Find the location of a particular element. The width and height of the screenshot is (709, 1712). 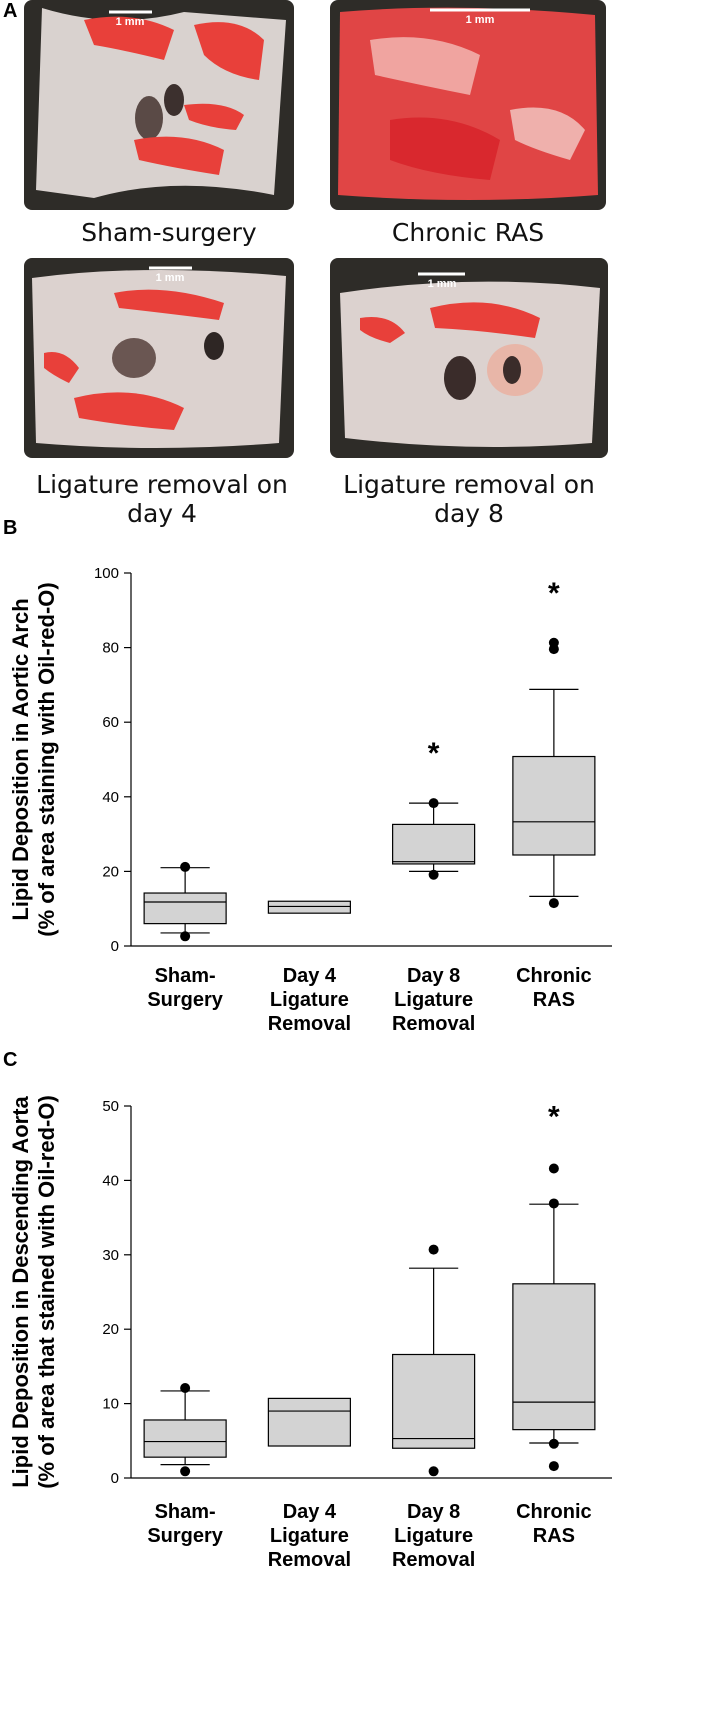

photo-chronic-ras: 1 mm is located at coordinates (468, 105).